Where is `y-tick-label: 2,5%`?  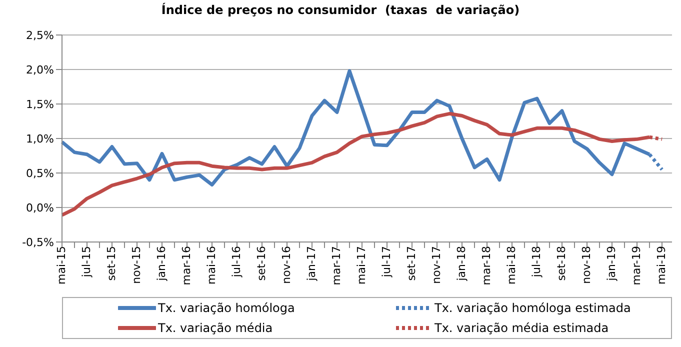
y-tick-label: 2,5% is located at coordinates (40, 35).